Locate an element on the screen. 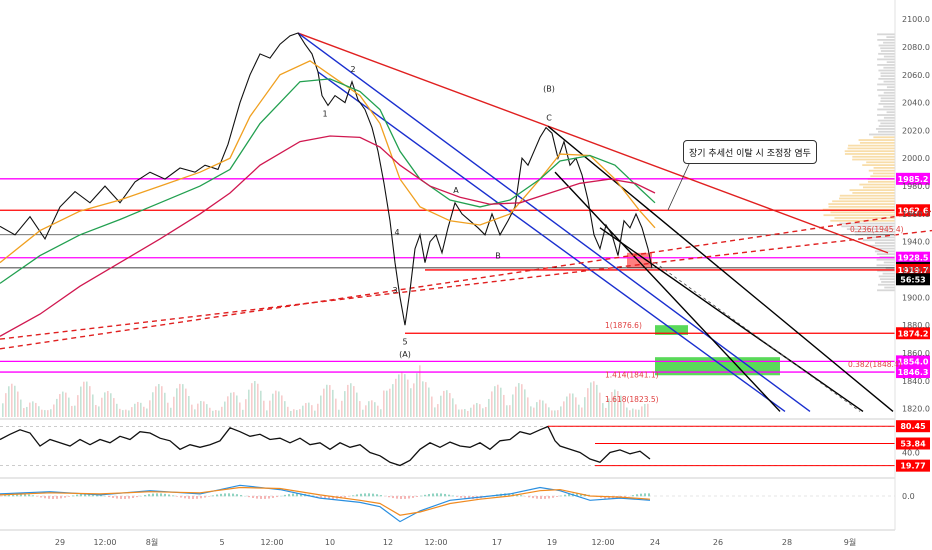 The height and width of the screenshot is (550, 932). price-tick-label: 2040.0 is located at coordinates (916, 103).